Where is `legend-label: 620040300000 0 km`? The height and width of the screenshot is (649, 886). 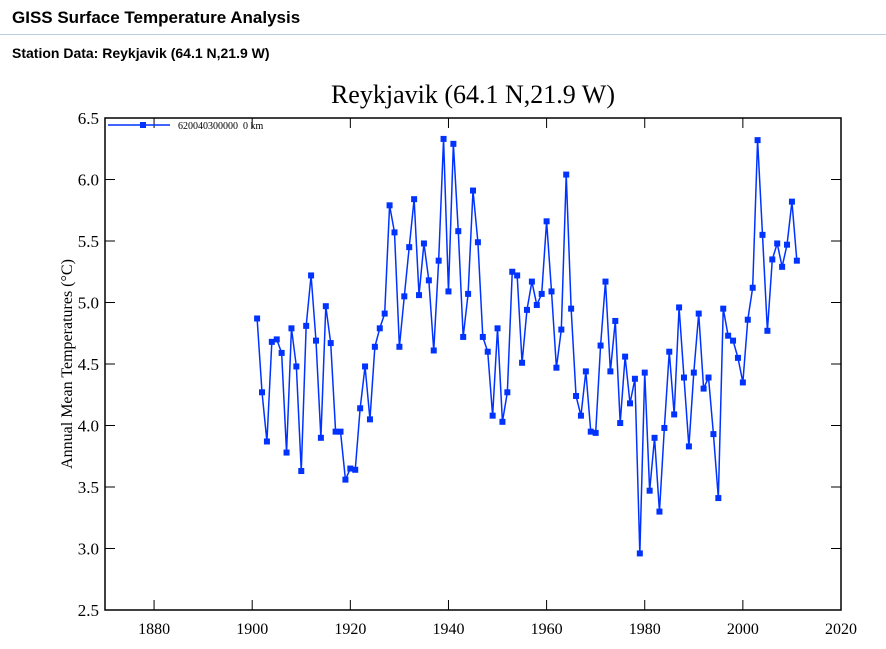 legend-label: 620040300000 0 km is located at coordinates (221, 126).